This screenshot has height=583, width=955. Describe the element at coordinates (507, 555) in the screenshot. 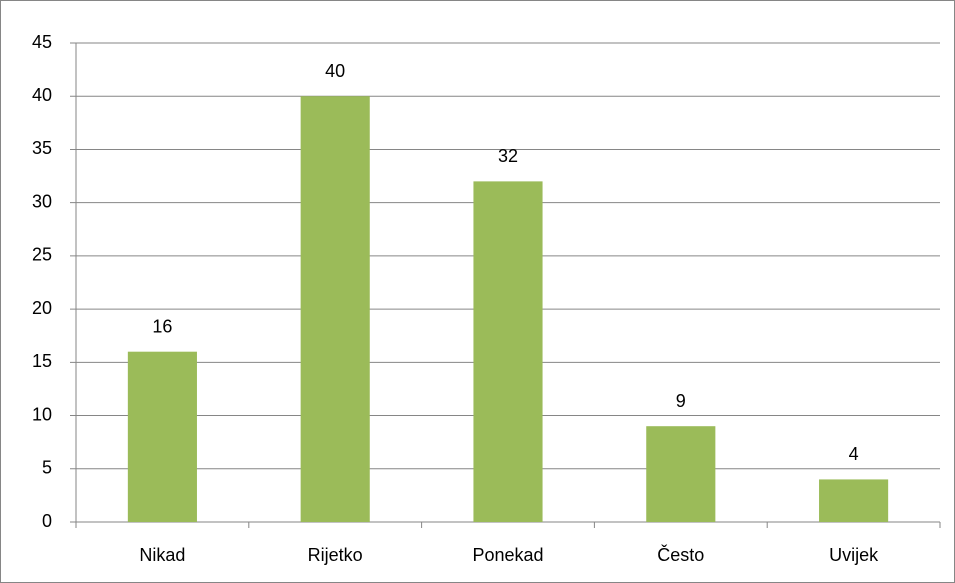

I see `x-tick-label: Ponekad` at that location.